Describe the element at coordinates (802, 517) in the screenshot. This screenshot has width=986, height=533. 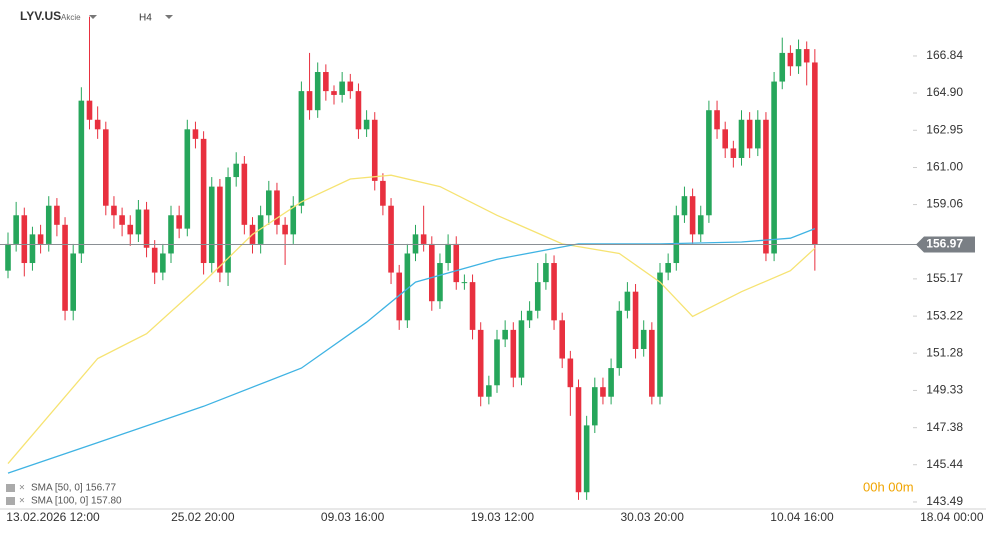
I see `x-tick-label: 10.04 16:00` at that location.